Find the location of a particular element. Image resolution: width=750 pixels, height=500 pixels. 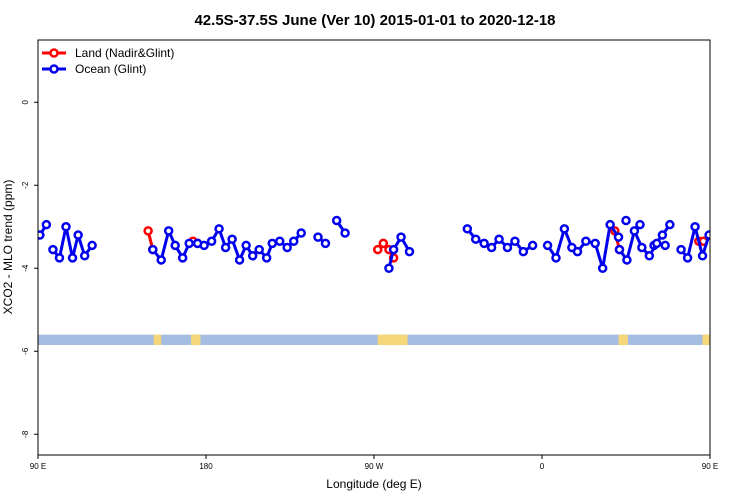

ocean-band is located at coordinates (374, 340).